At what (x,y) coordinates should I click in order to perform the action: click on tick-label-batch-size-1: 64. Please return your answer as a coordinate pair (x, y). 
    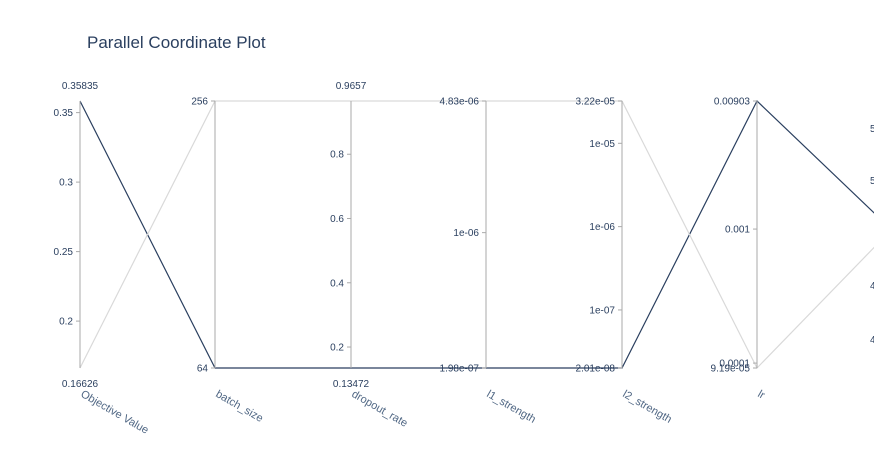
    Looking at the image, I should click on (203, 369).